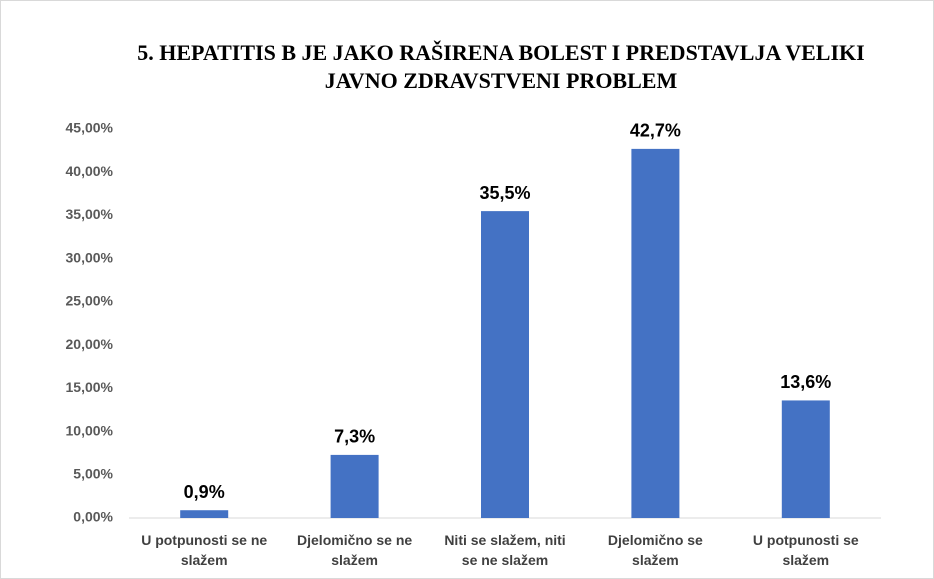 This screenshot has height=579, width=934. Describe the element at coordinates (90, 128) in the screenshot. I see `y-tick-label: 45,00%` at that location.